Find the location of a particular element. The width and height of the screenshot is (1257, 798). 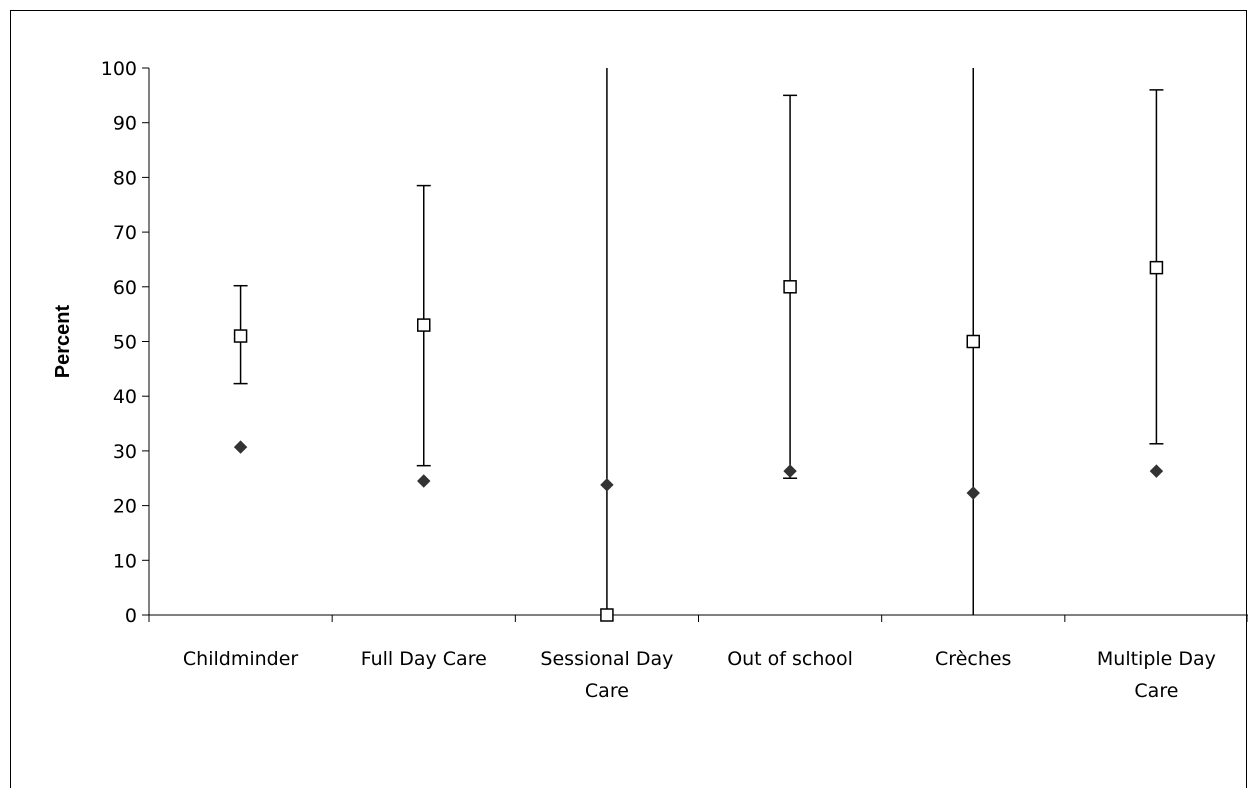

x-category-label: Childminder is located at coordinates (241, 659).